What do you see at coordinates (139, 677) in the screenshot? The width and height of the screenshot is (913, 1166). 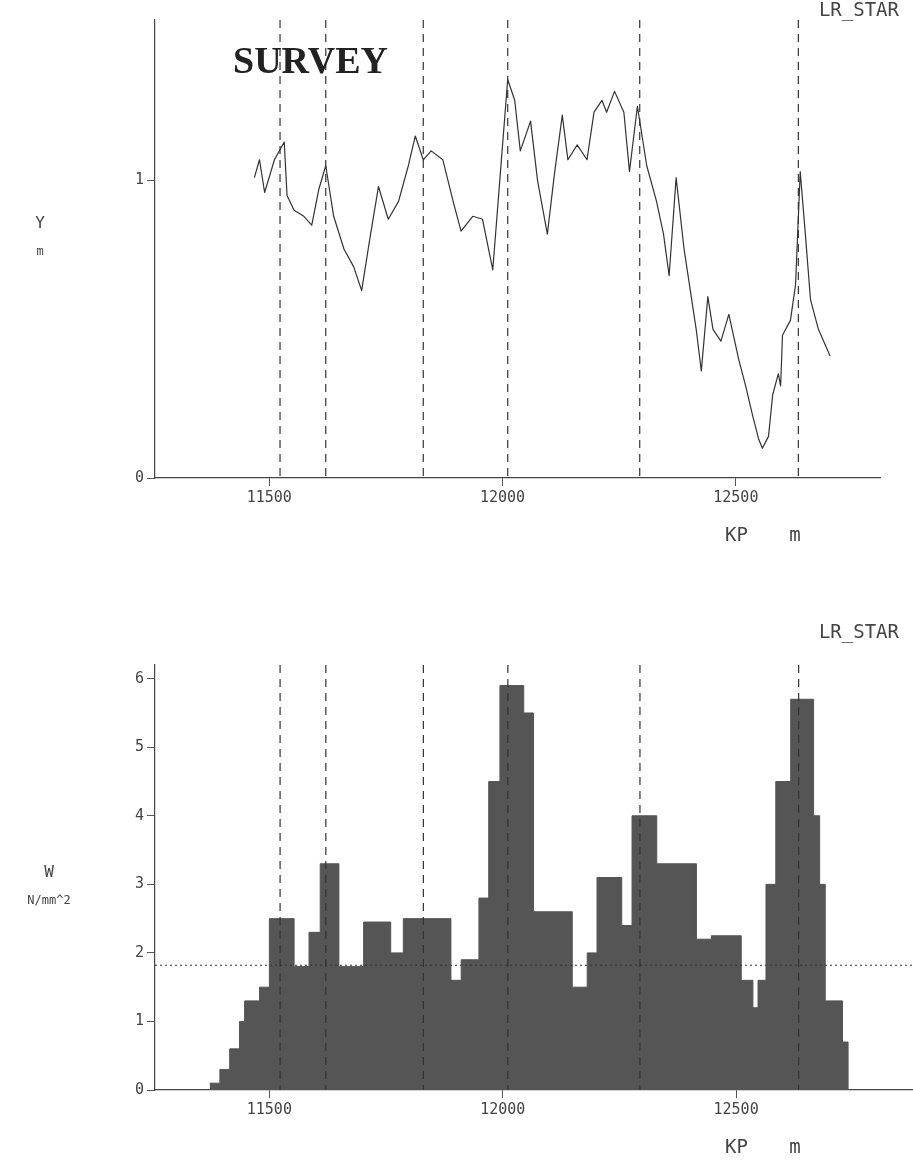 I see `y-tick-label: 6` at bounding box center [139, 677].